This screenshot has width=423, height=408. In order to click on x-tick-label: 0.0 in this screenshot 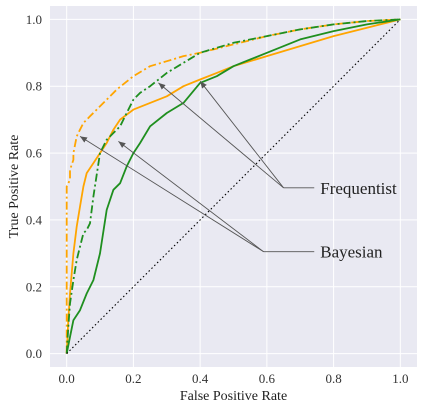, I will do `click(67, 378)`.